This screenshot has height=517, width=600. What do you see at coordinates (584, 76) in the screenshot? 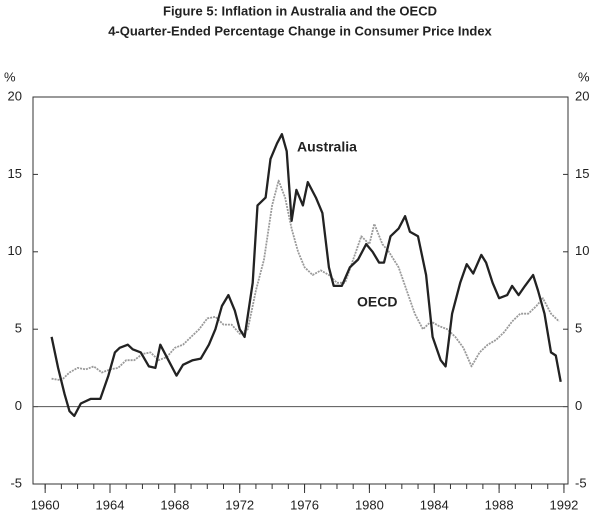
I see `y2-axis-unit: %` at bounding box center [584, 76].